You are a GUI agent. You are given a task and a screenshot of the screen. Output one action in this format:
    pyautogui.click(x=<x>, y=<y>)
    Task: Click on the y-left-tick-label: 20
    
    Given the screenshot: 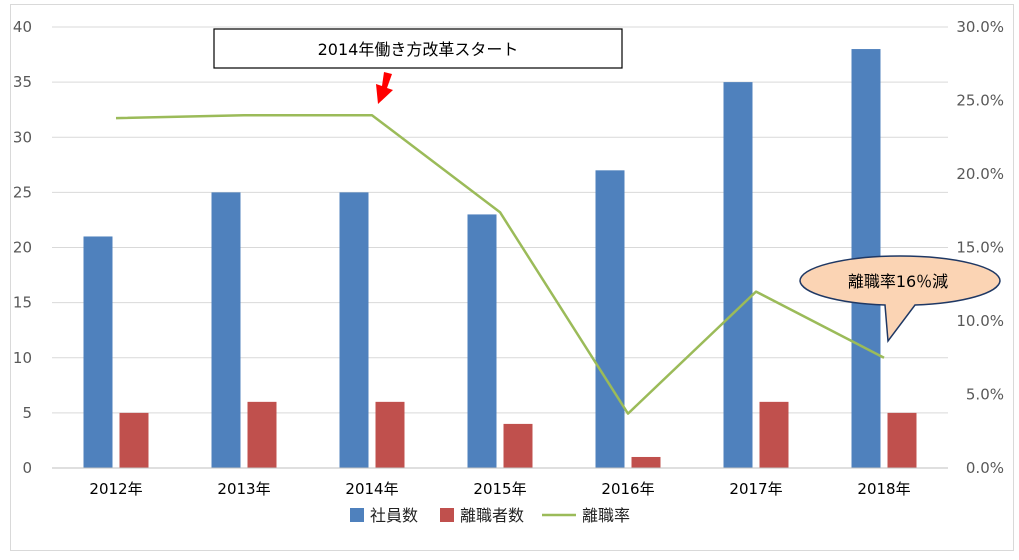 What is the action you would take?
    pyautogui.click(x=22, y=248)
    